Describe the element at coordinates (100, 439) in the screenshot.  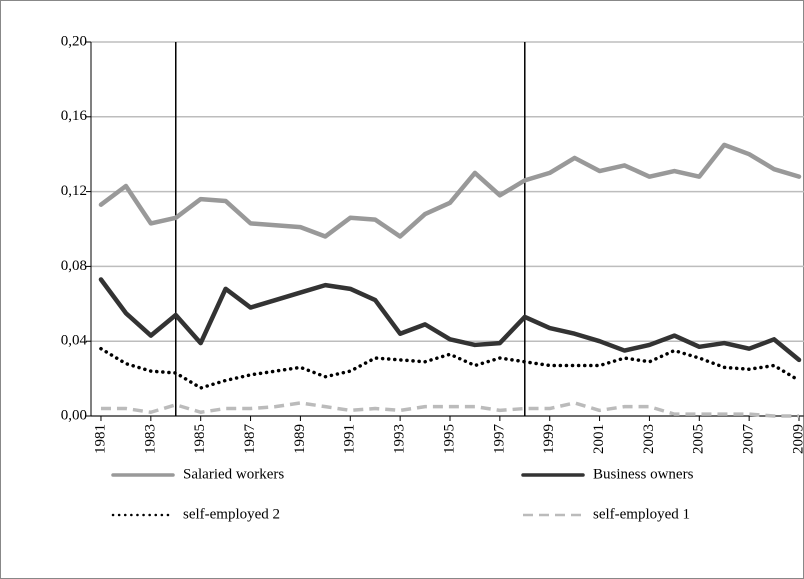
I see `x-tick-label: 1981` at that location.